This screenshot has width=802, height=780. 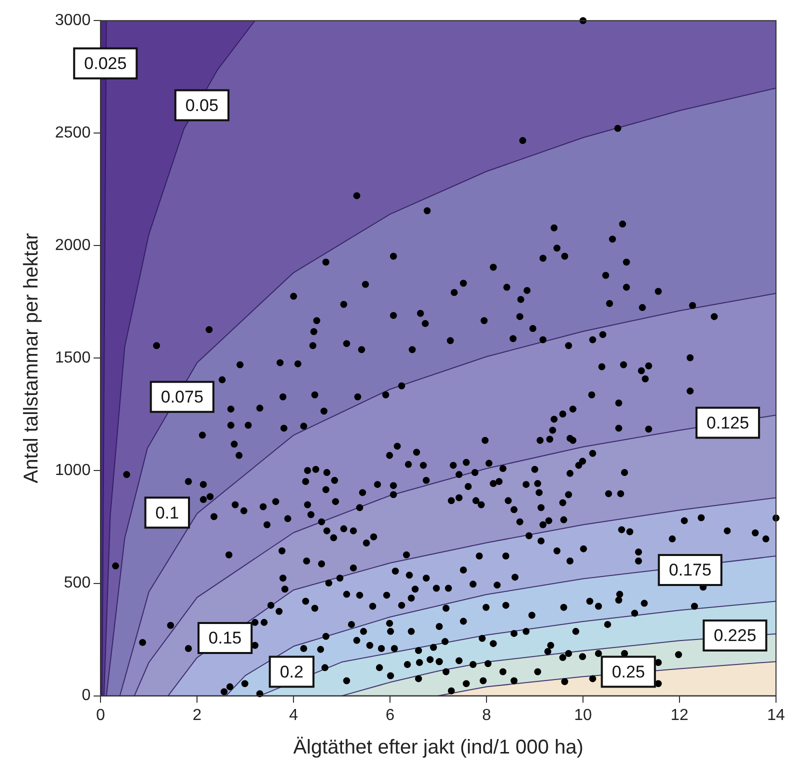 What do you see at coordinates (73, 133) in the screenshot?
I see `y-tick-label: 2500` at bounding box center [73, 133].